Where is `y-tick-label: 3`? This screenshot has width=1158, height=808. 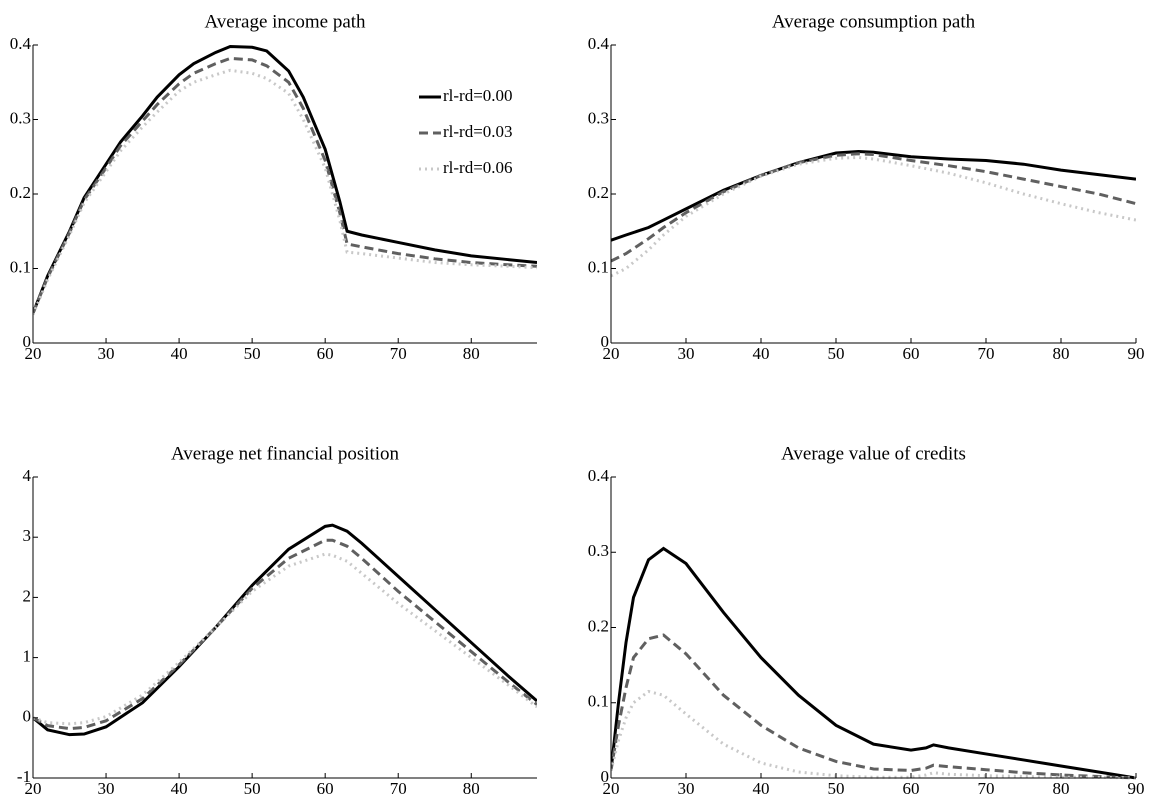 y-tick-label: 3 is located at coordinates (27, 535).